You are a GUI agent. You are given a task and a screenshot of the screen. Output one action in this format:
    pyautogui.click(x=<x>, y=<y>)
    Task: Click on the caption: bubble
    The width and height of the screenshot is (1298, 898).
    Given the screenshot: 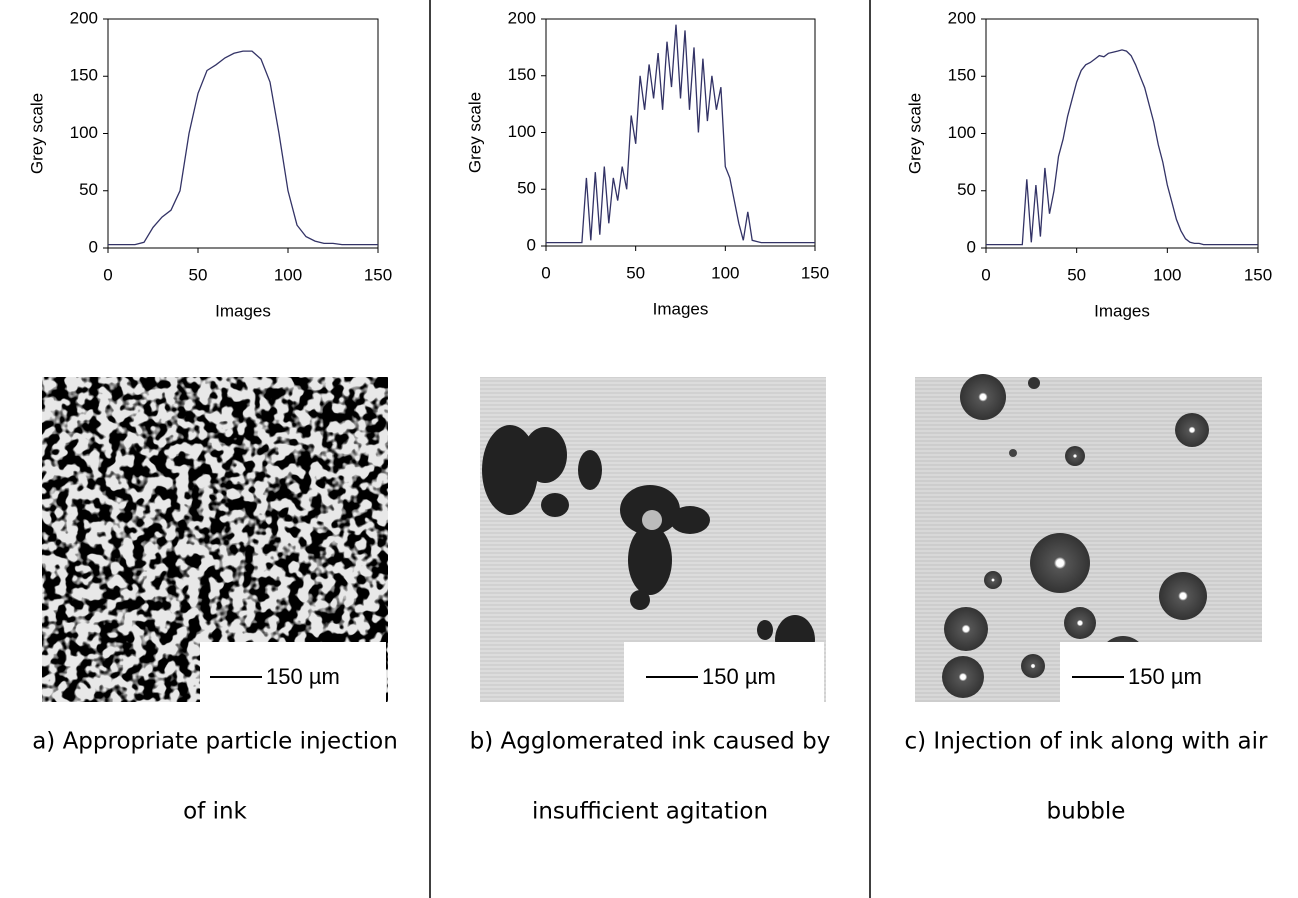 What is the action you would take?
    pyautogui.click(x=1086, y=812)
    